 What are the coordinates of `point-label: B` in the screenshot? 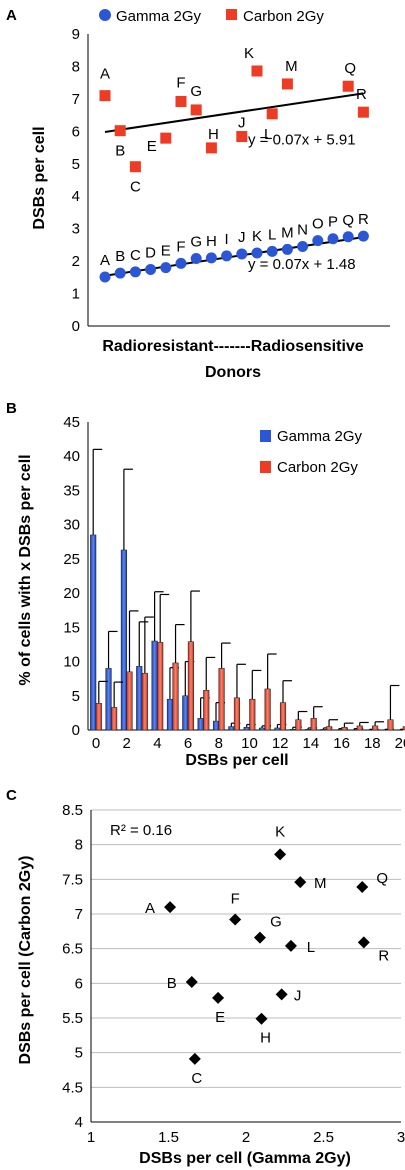 It's located at (172, 983).